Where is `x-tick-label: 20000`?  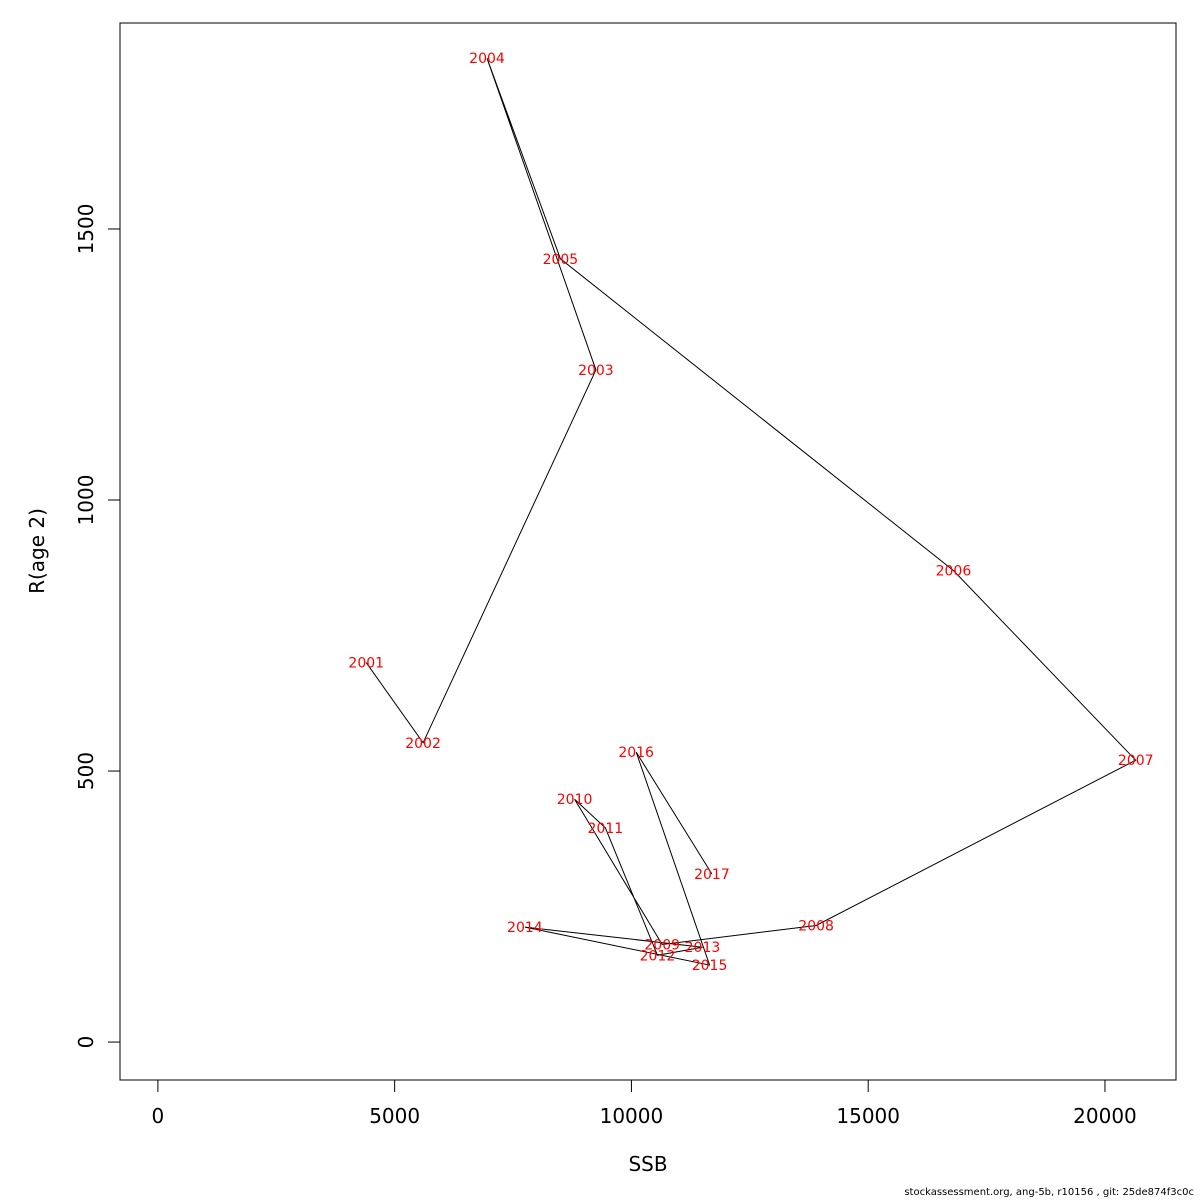
x-tick-label: 20000 is located at coordinates (1105, 1116).